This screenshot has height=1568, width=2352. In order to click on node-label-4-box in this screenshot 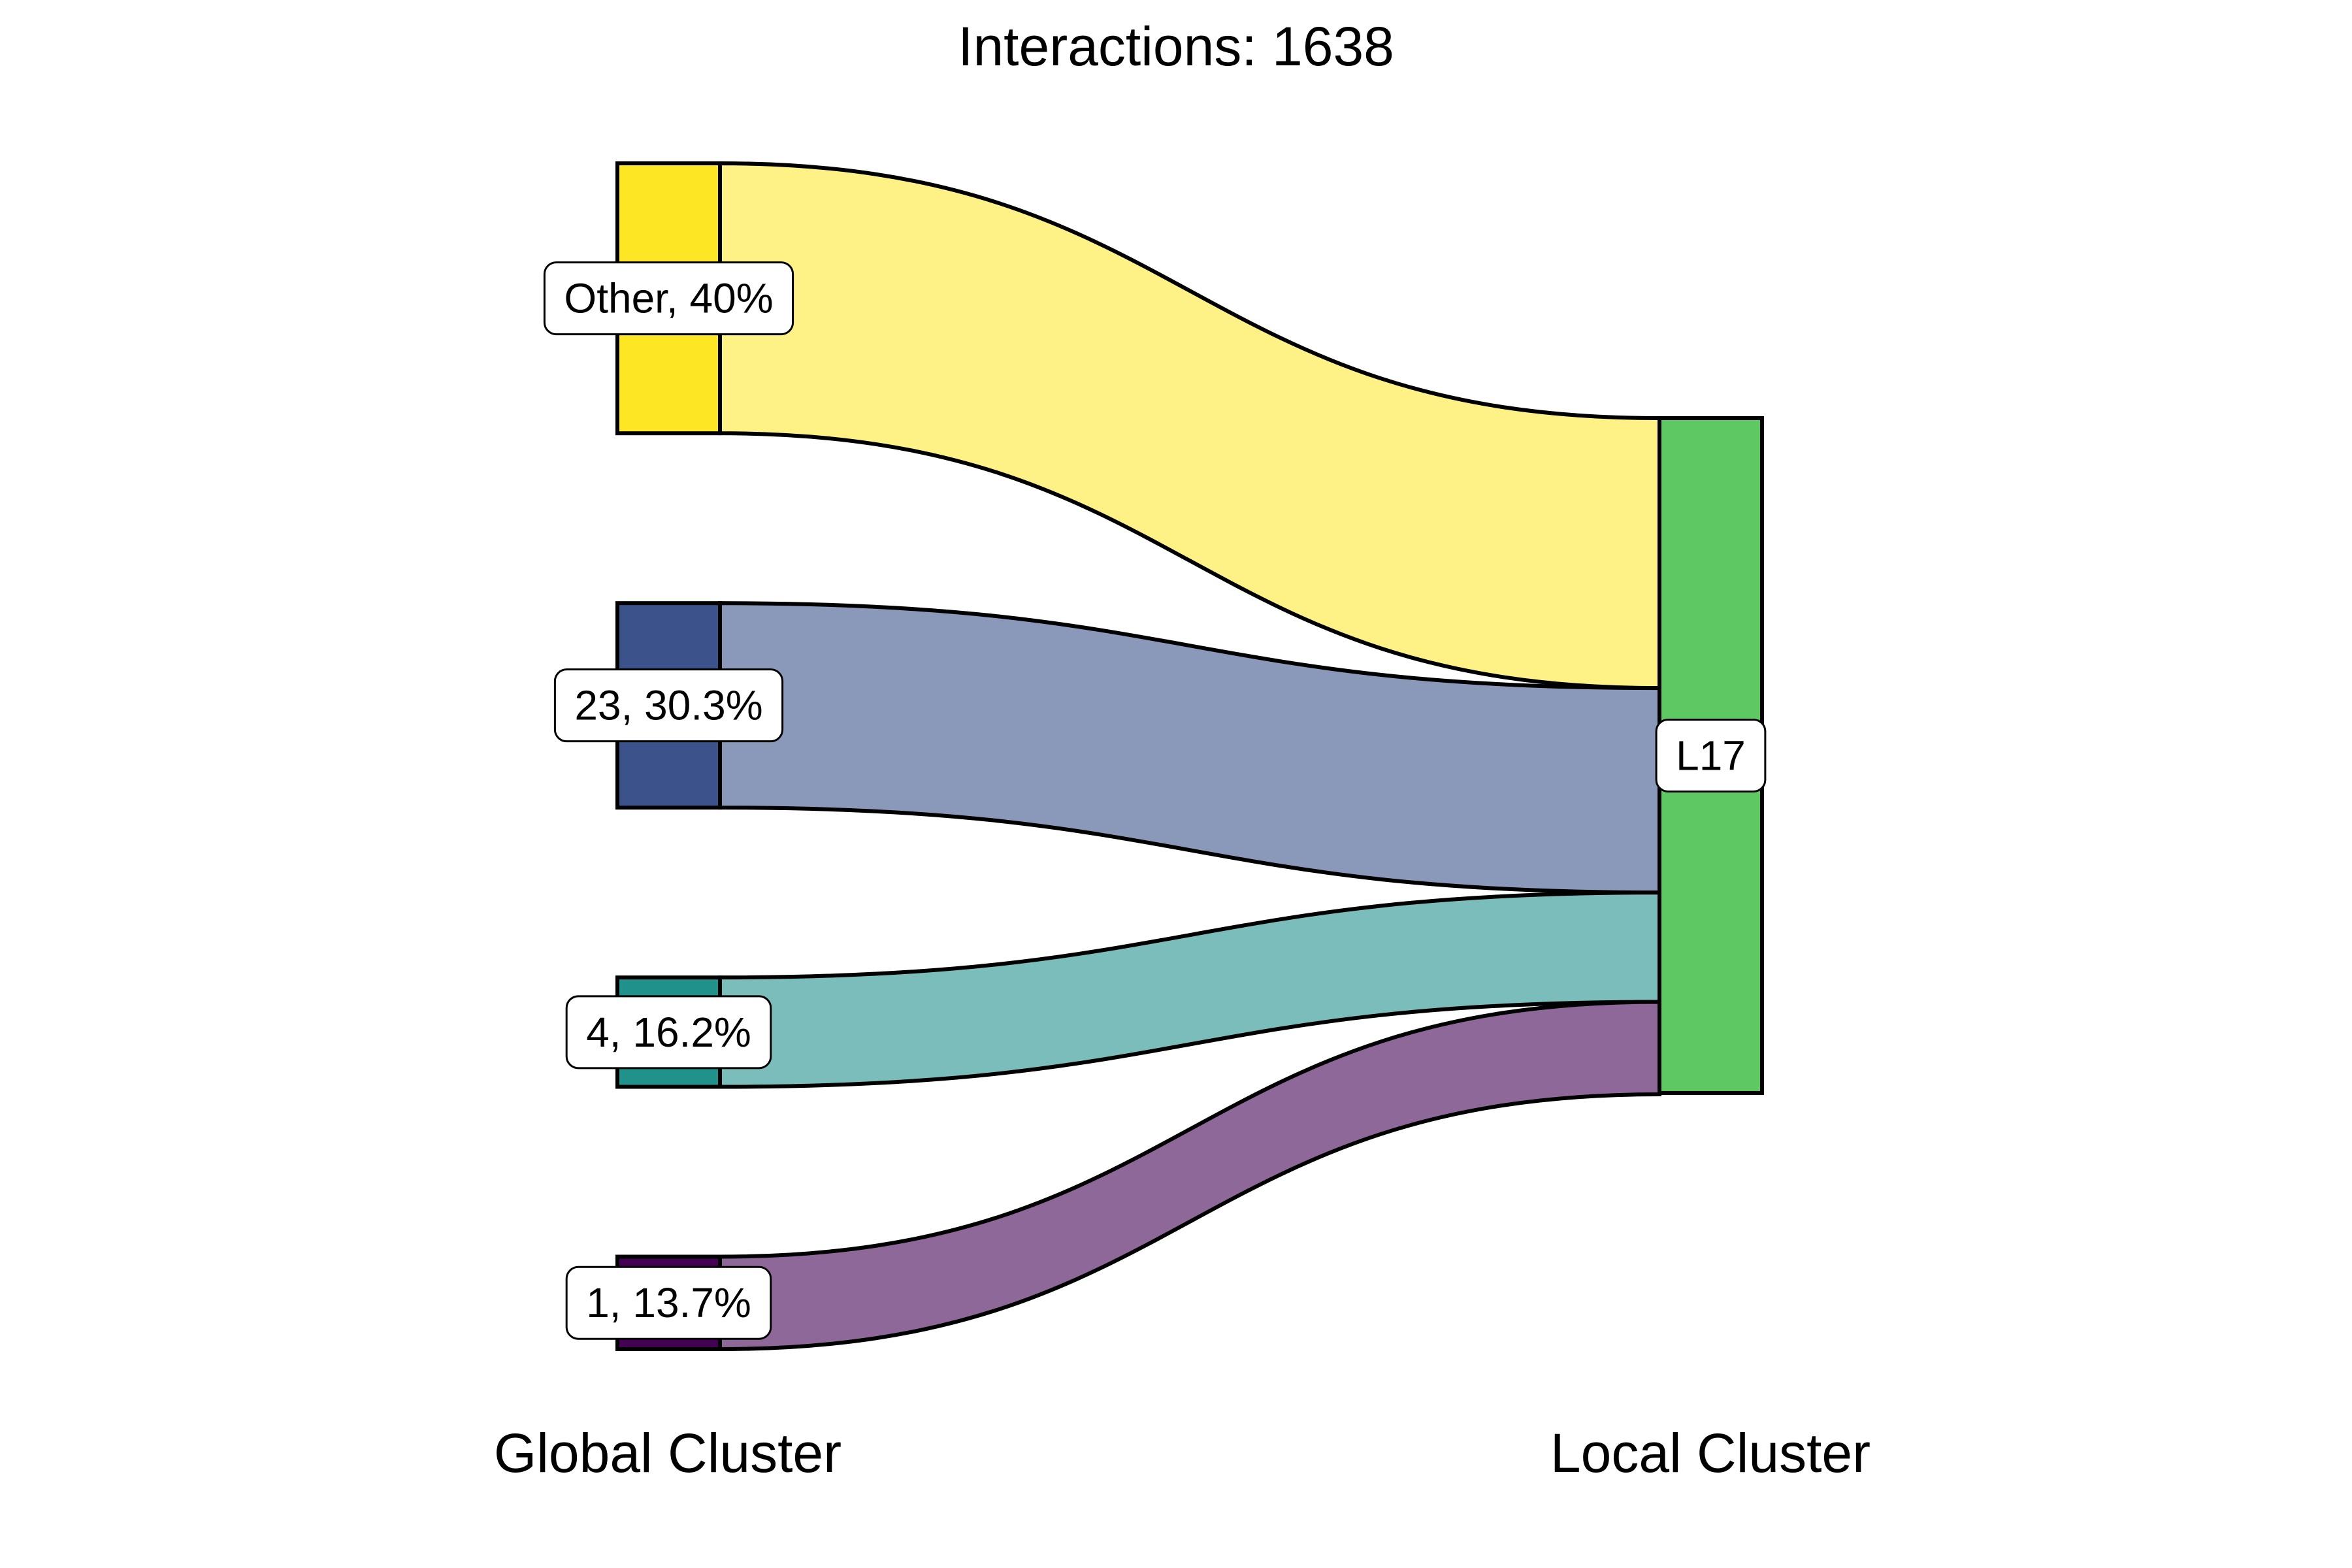, I will do `click(668, 1032)`.